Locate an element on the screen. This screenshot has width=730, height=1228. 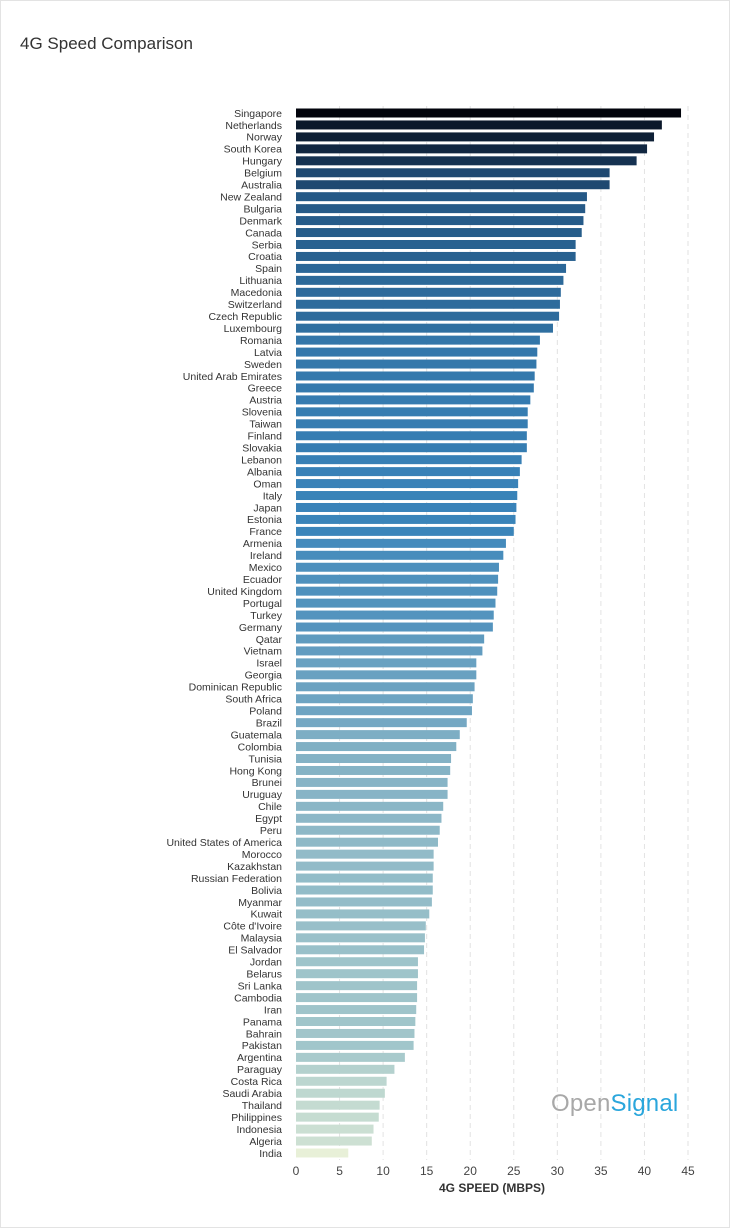
category-label: Hungary is located at coordinates (262, 162).